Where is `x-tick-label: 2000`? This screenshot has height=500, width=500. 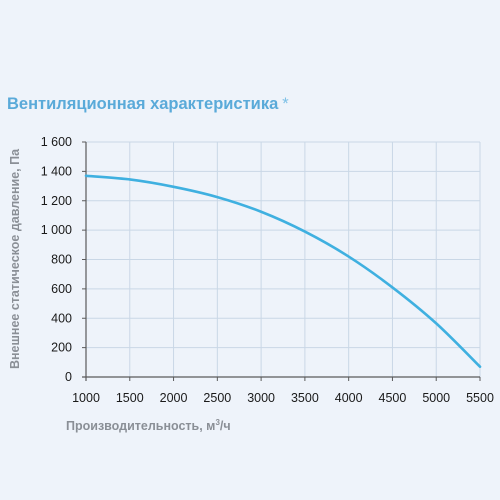
x-tick-label: 2000 is located at coordinates (174, 398).